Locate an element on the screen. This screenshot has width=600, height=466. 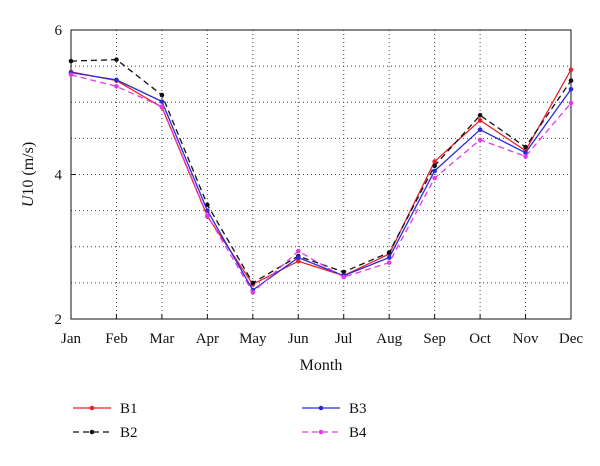
x-tick-label: Oct is located at coordinates (480, 339).